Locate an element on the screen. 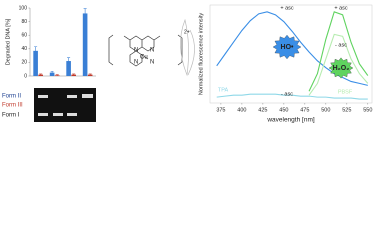 The height and width of the screenshot is (240, 378). x-tick-label: 525 is located at coordinates (346, 110).